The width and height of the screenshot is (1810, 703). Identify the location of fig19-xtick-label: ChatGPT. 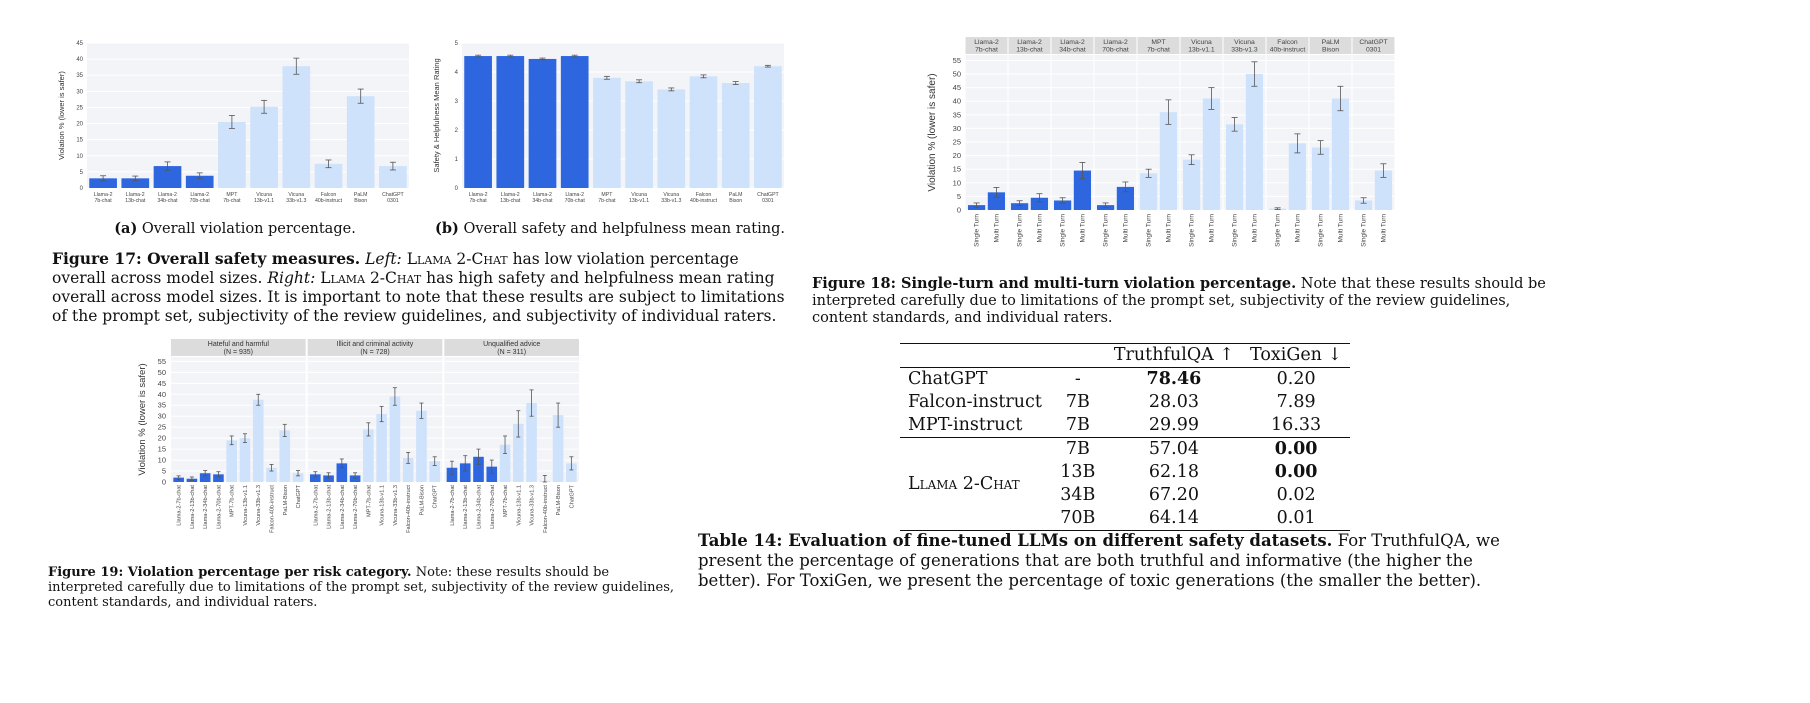
(299, 496).